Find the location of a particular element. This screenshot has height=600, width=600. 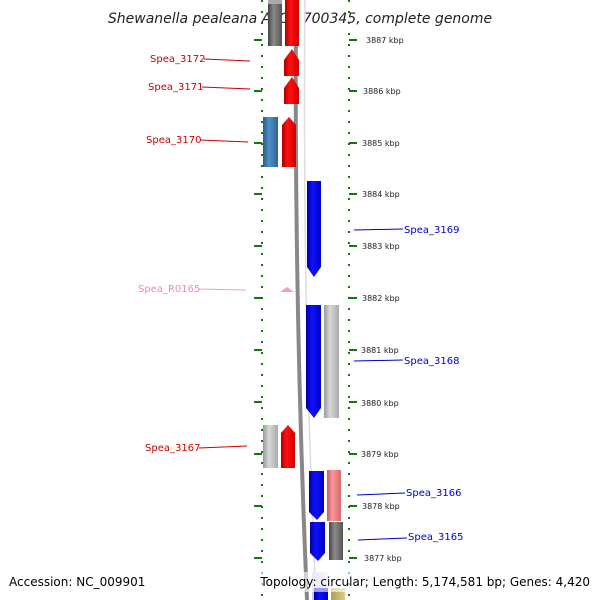

gene-feature-gray-spea3168 is located at coordinates (331, 361).